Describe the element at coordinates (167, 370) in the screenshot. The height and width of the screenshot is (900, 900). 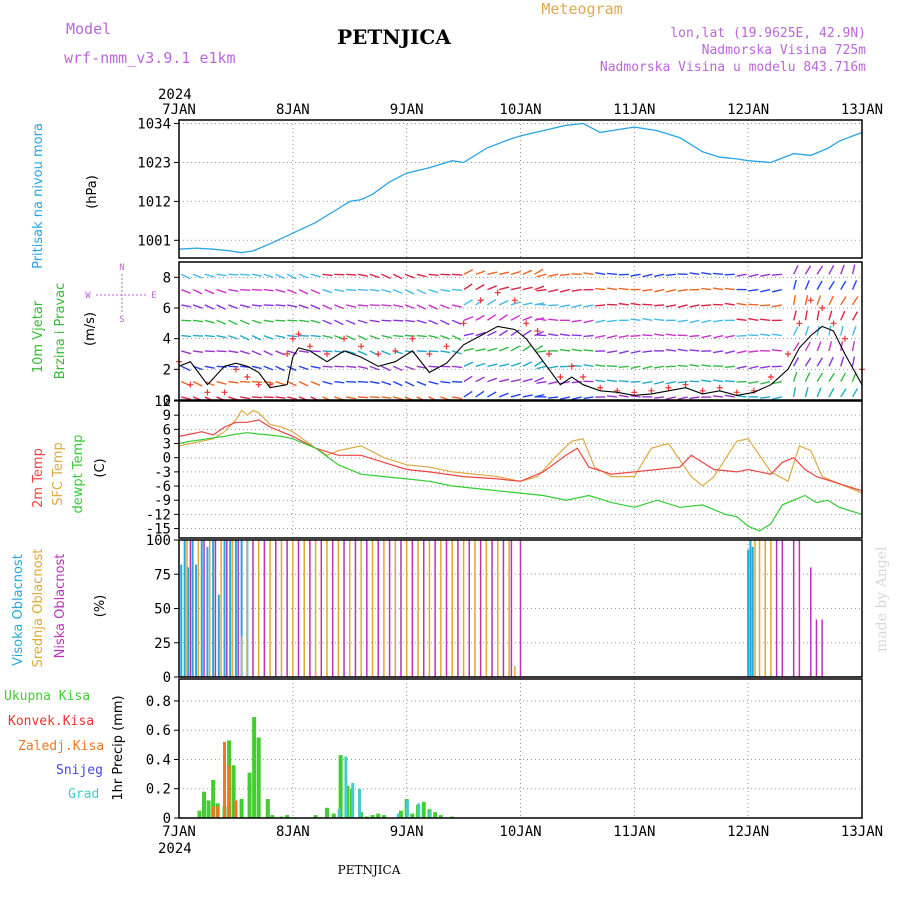
I see `y-tick-label: 2` at that location.